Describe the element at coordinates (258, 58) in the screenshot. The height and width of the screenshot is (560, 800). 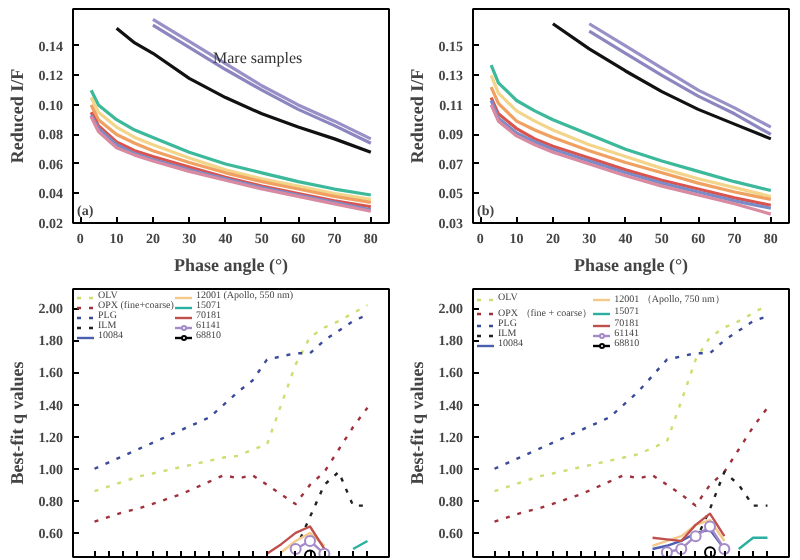
I see `annotation: Mare samples` at that location.